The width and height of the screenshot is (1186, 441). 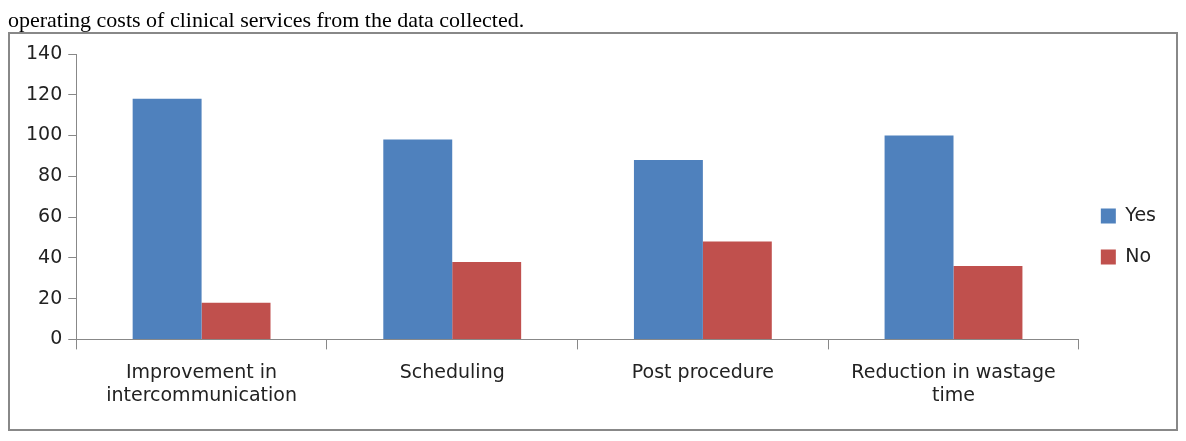 What do you see at coordinates (1140, 213) in the screenshot?
I see `legend-label: Yes` at bounding box center [1140, 213].